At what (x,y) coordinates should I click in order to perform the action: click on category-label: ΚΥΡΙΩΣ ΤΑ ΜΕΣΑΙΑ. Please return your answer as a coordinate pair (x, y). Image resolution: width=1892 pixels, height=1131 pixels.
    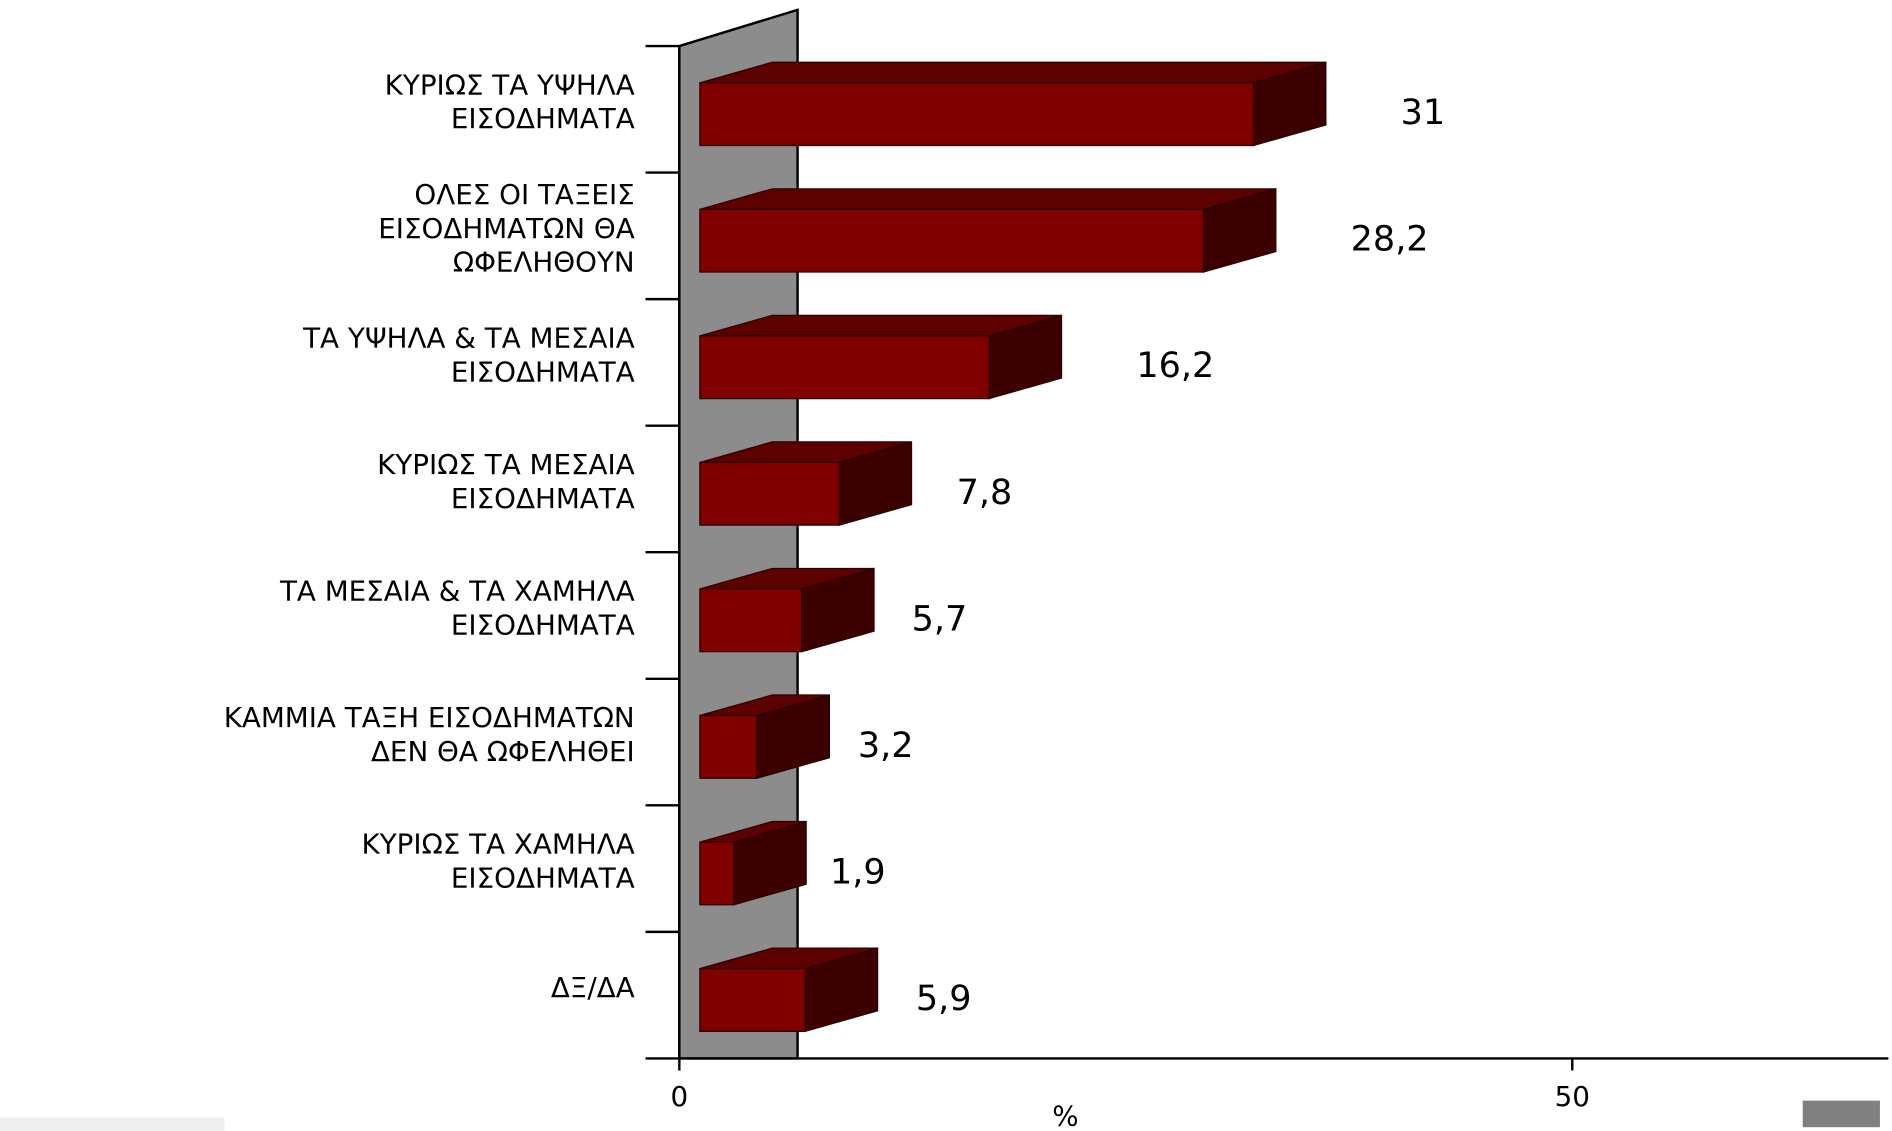
    Looking at the image, I should click on (506, 464).